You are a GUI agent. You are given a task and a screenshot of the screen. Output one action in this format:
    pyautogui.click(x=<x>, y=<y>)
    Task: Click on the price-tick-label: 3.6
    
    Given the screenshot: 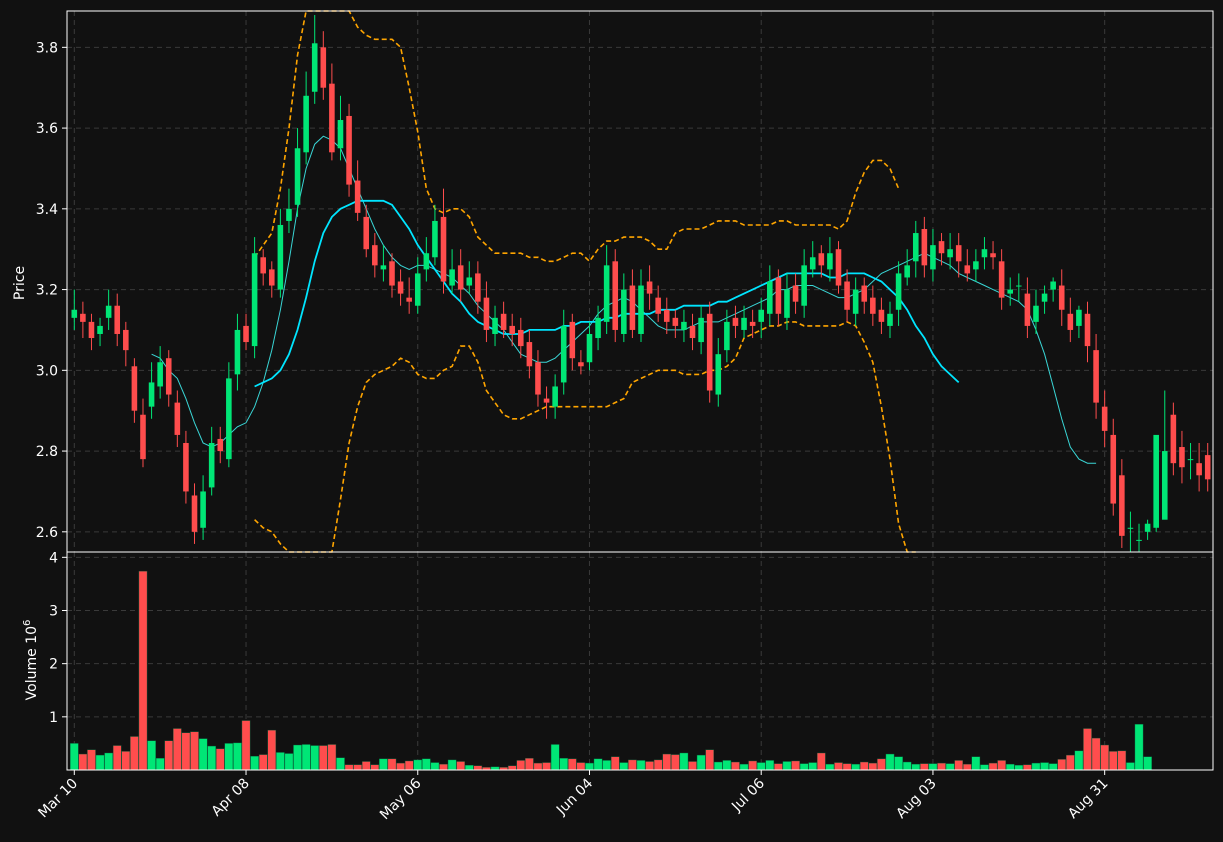 What is the action you would take?
    pyautogui.click(x=47, y=129)
    